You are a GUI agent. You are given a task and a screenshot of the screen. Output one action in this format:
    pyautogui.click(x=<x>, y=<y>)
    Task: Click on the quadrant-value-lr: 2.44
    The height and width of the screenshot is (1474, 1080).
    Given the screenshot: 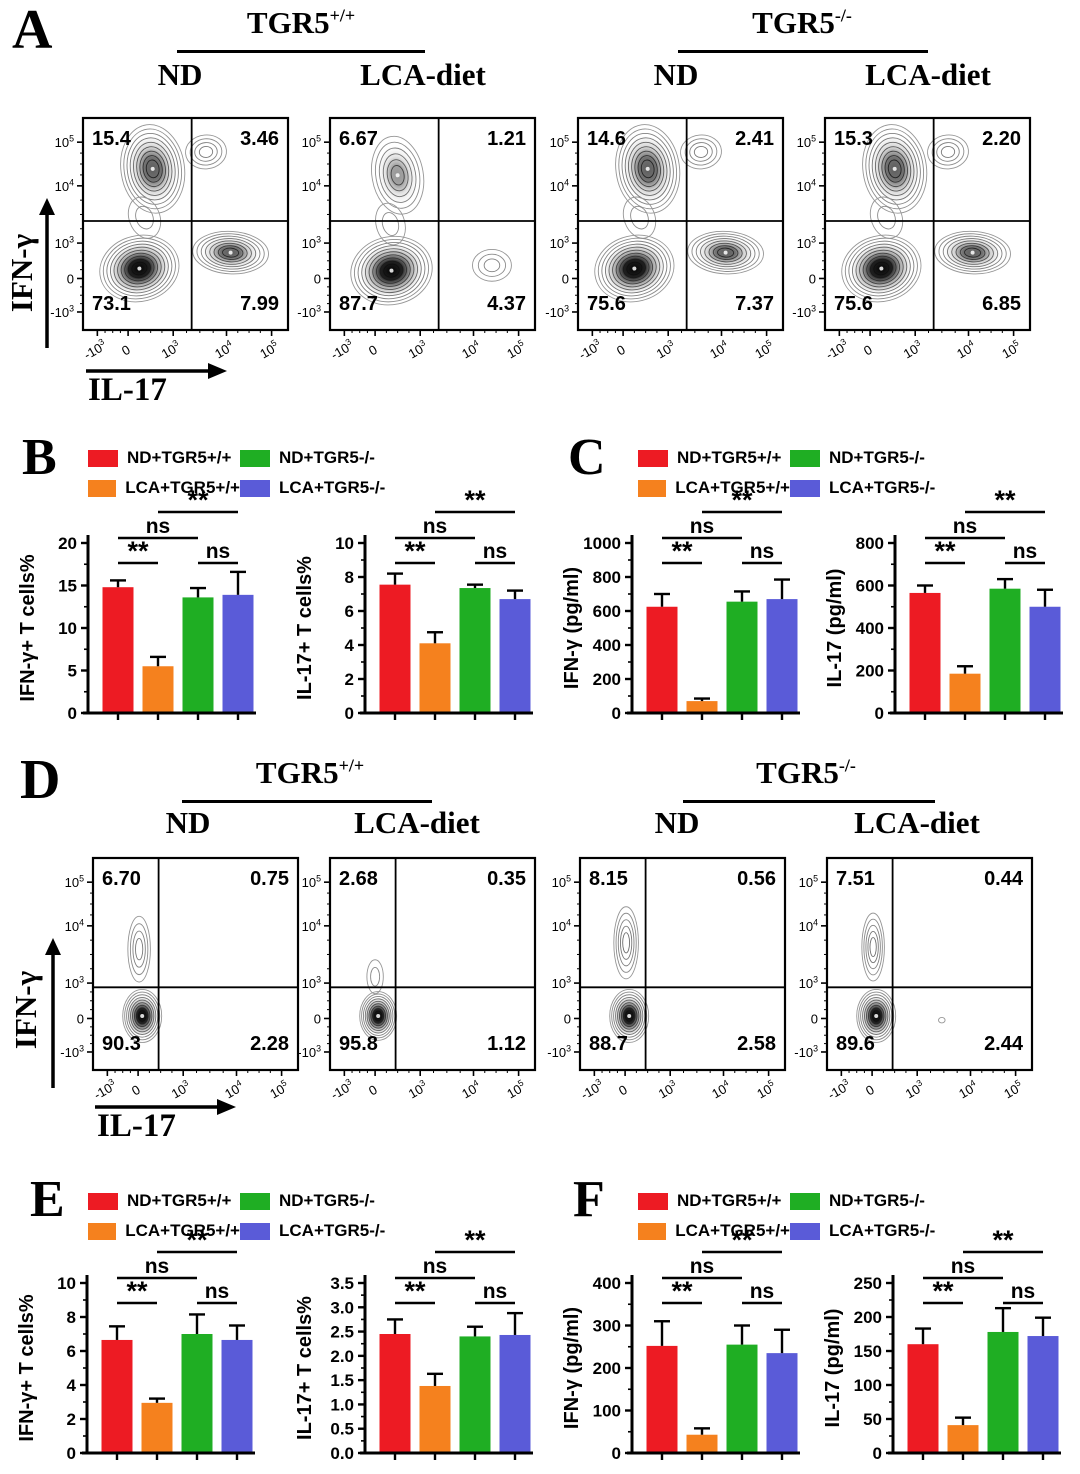 What is the action you would take?
    pyautogui.click(x=1004, y=1044)
    